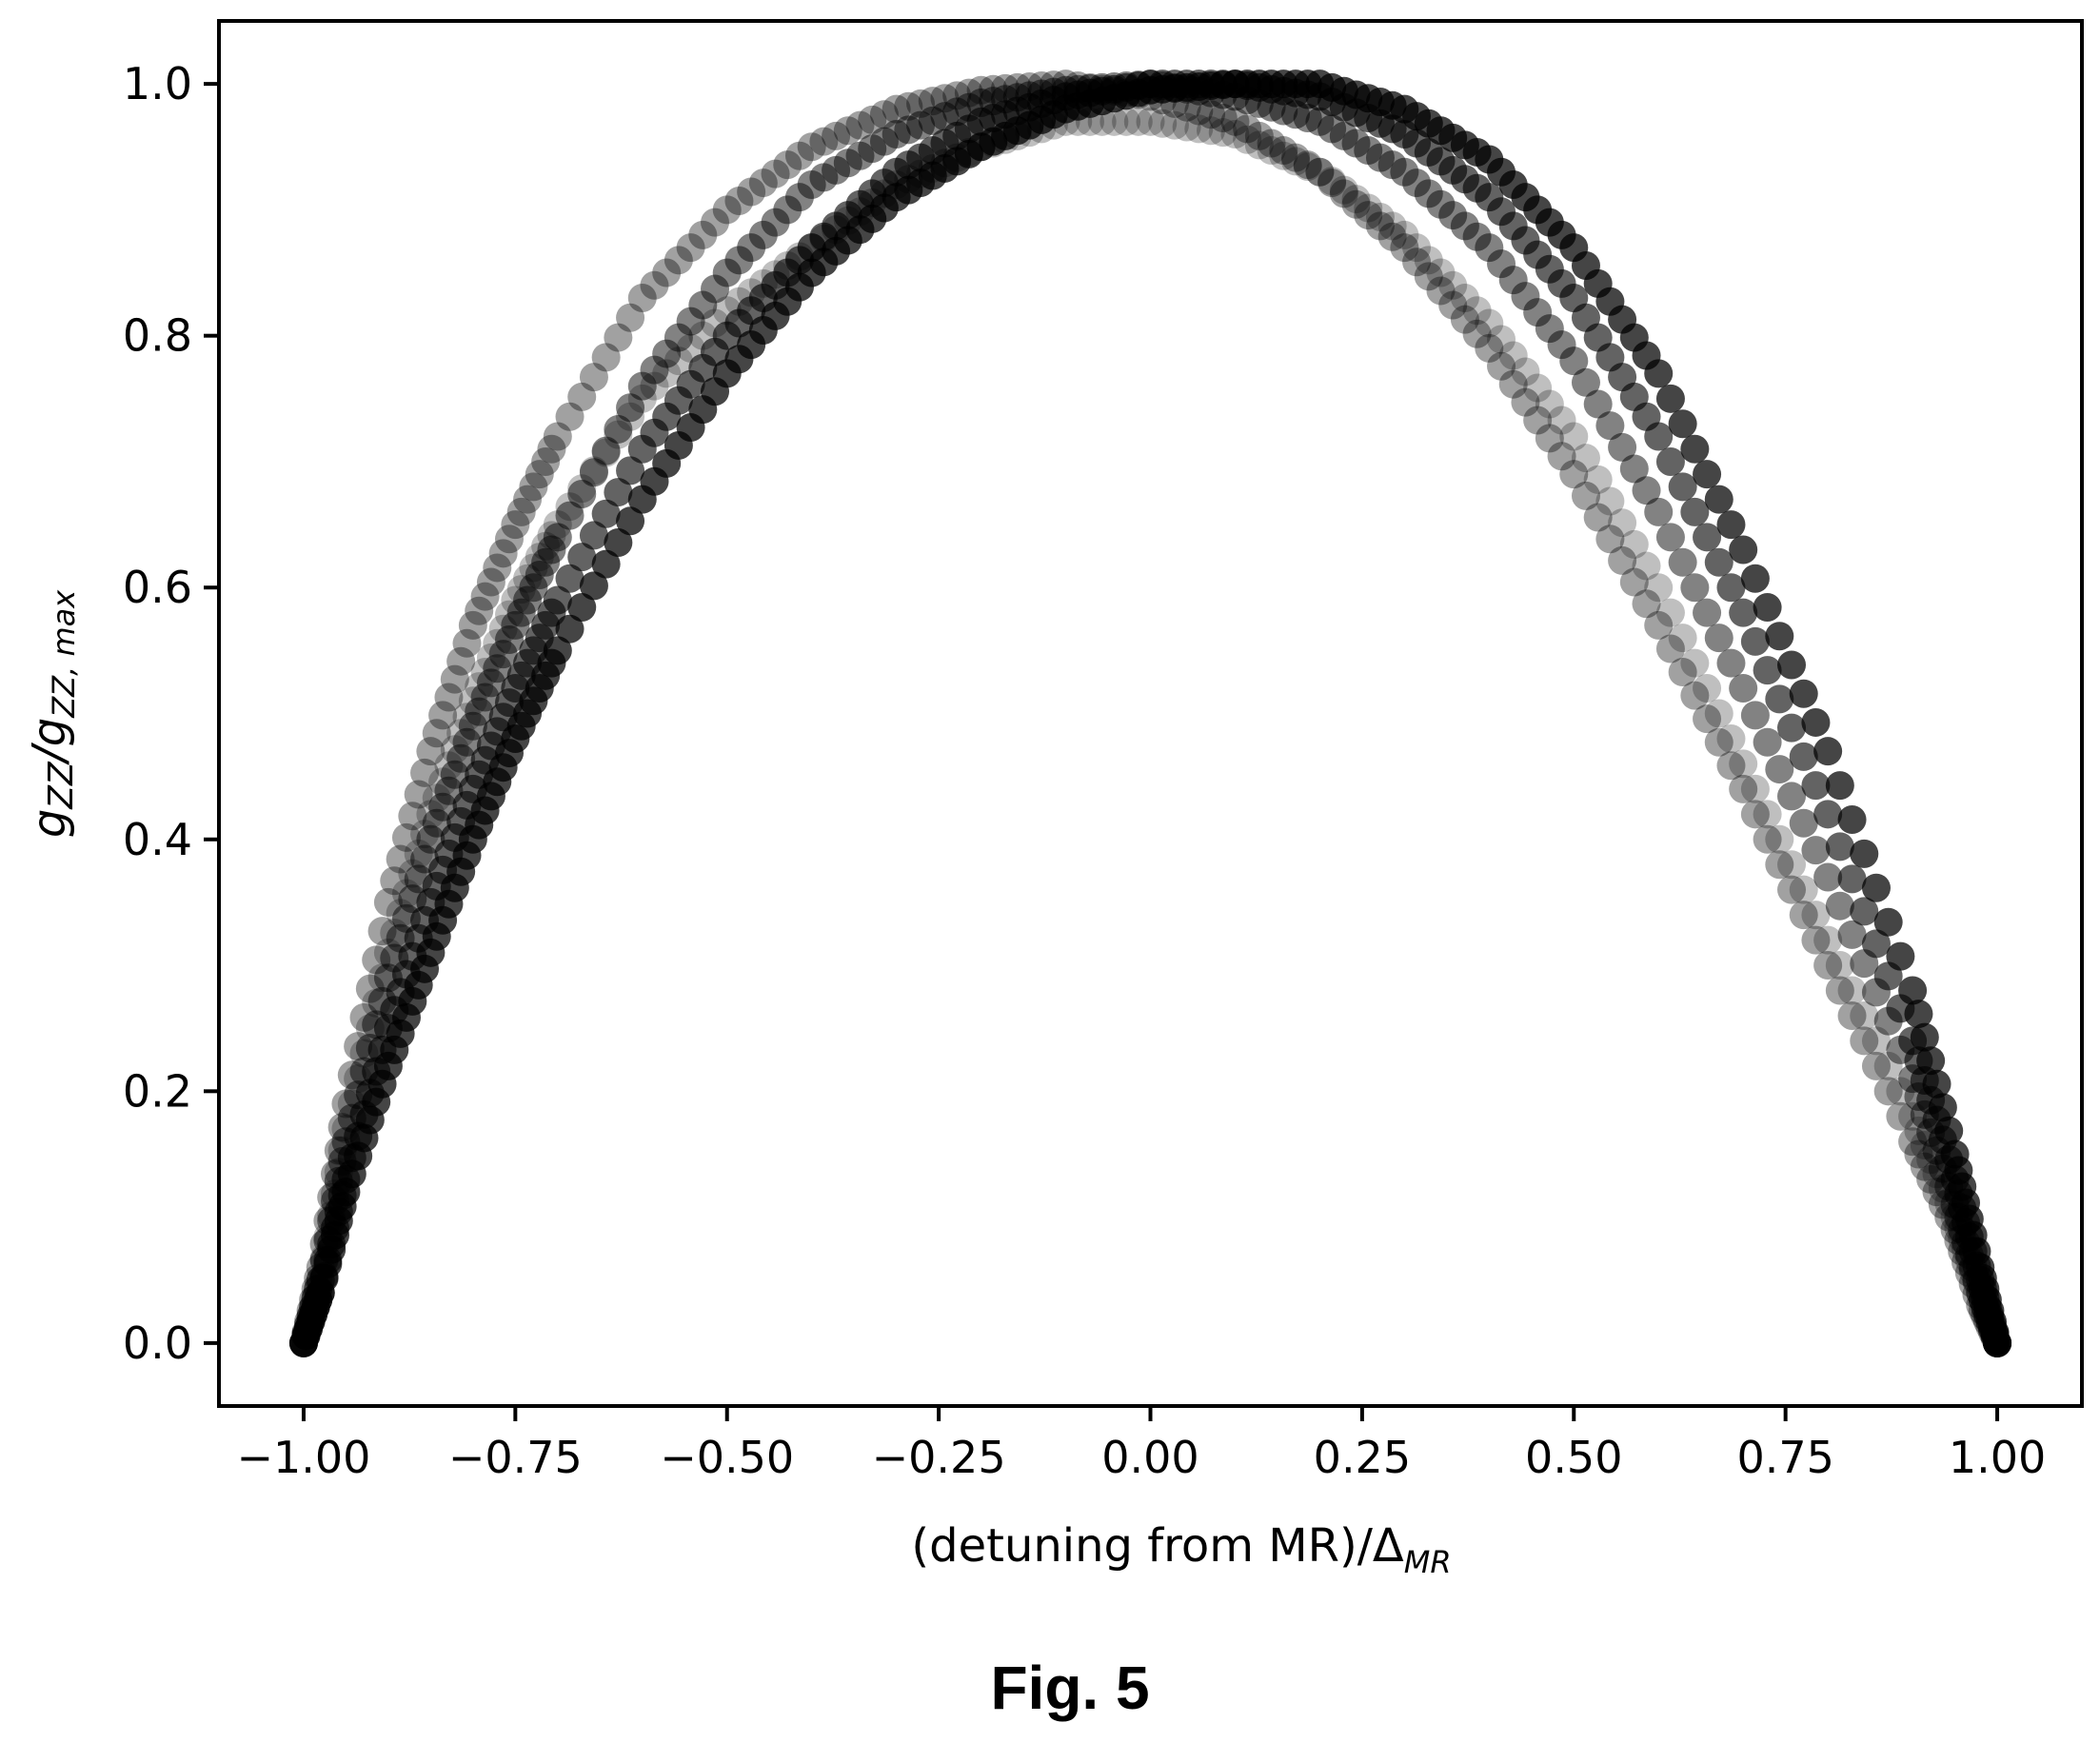 The image size is (2100, 1743). I want to click on y-axis-ticks: 0.0 0.2 0.4 0.6 0.8 1.0, so click(171, 713).